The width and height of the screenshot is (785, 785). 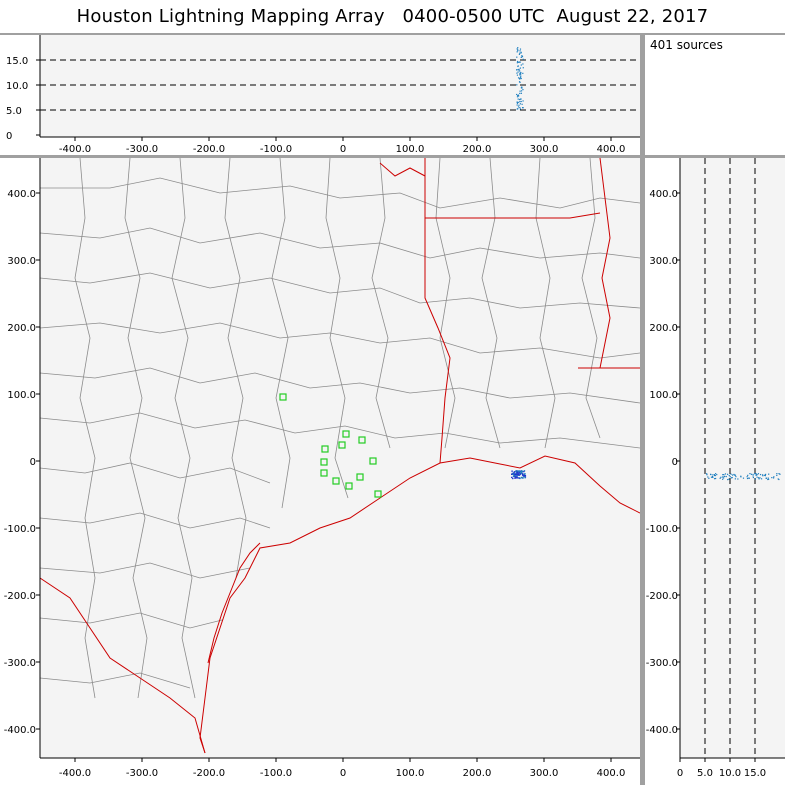 I want to click on x-tick-label: -300.0, so click(x=142, y=149).